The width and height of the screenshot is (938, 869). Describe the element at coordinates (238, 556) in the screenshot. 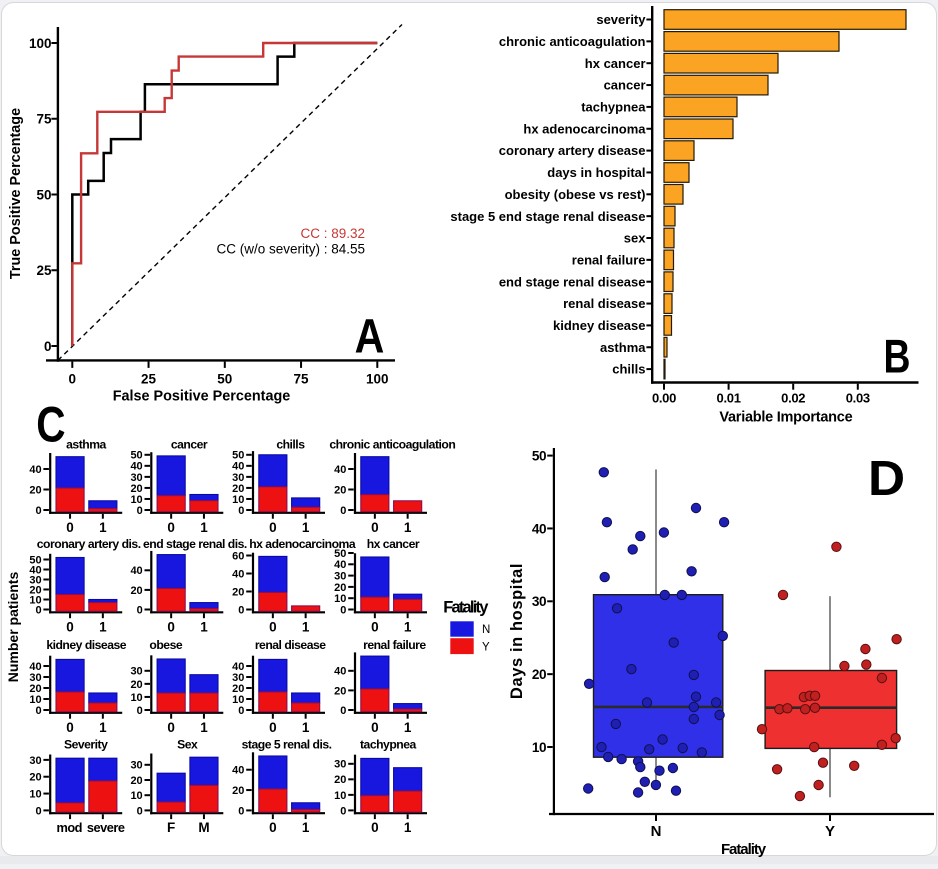

I see `svg-text: 60` at that location.